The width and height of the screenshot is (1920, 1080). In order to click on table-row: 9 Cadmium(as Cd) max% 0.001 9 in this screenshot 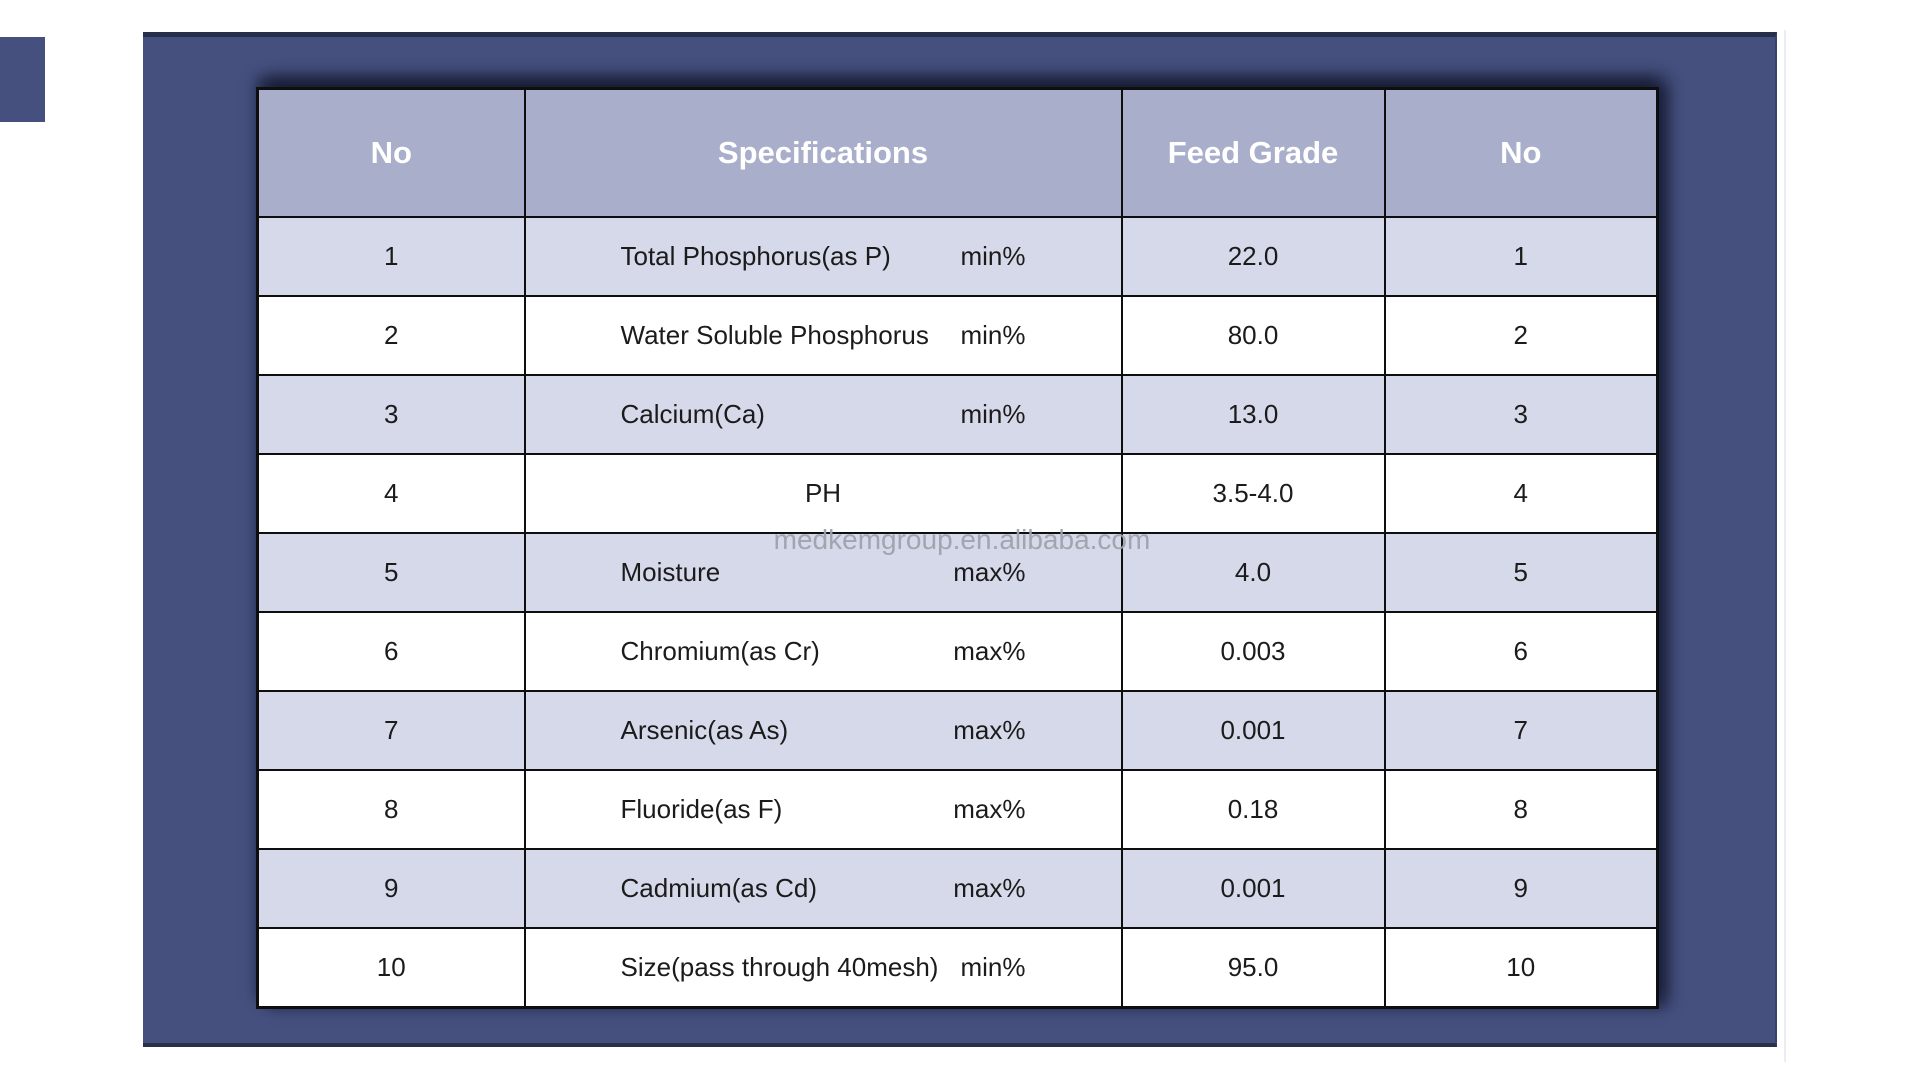, I will do `click(957, 888)`.